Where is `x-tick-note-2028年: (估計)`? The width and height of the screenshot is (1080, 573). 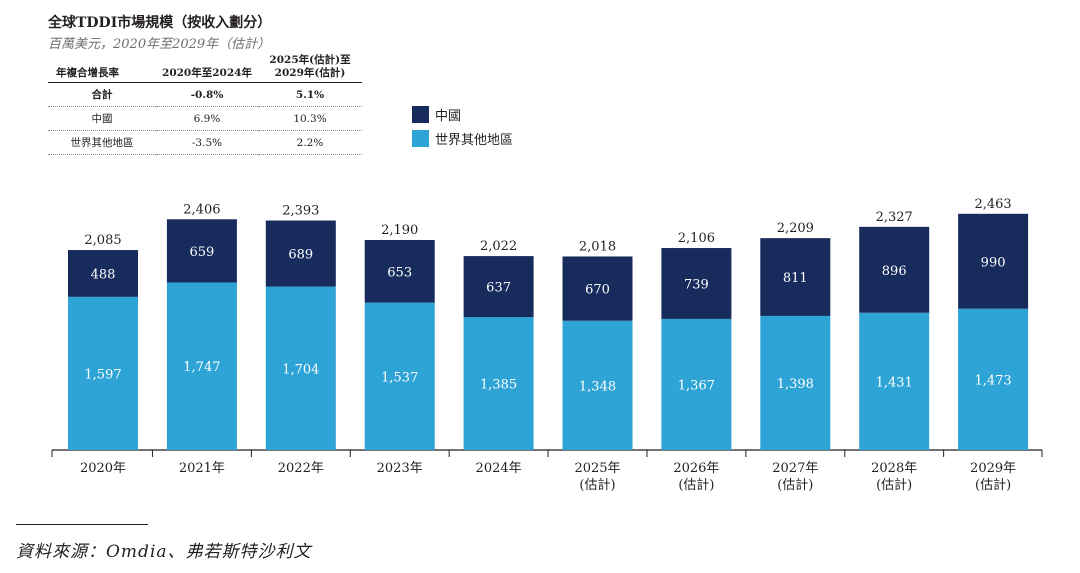 x-tick-note-2028年: (估計) is located at coordinates (894, 485).